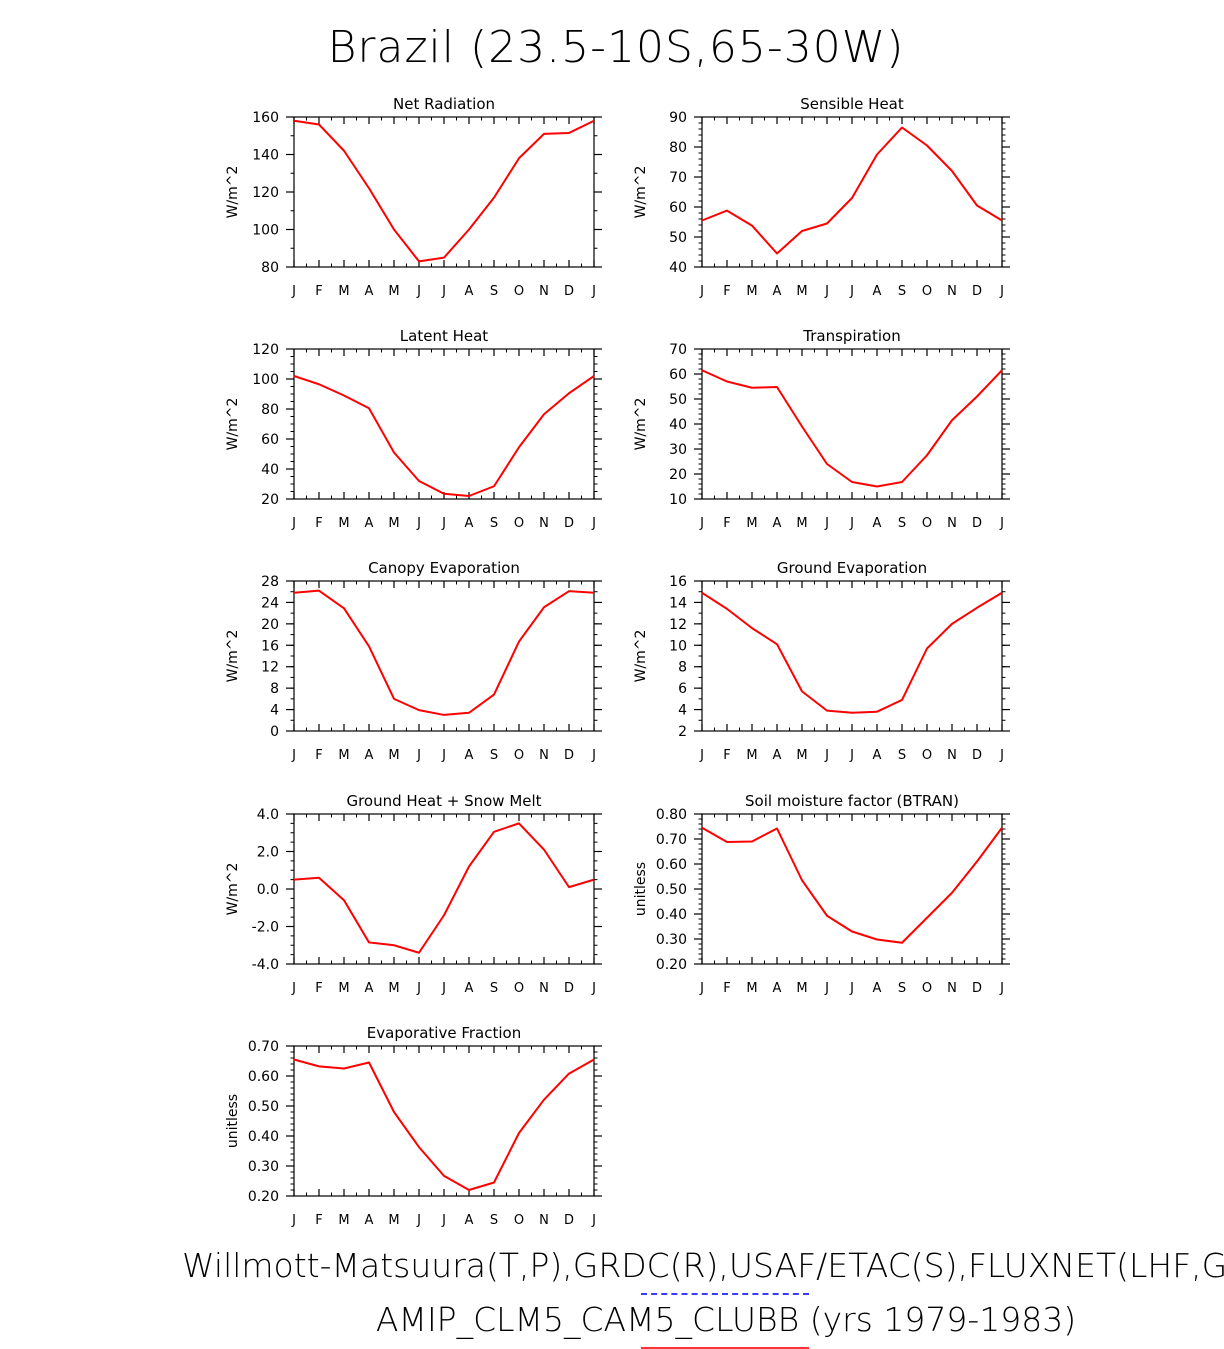 The height and width of the screenshot is (1349, 1224). I want to click on y-tick-label: 0.50, so click(263, 1107).